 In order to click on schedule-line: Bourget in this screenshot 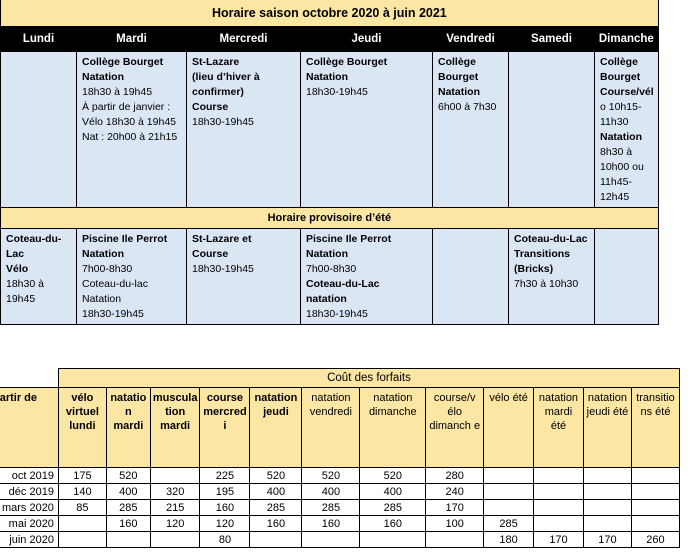, I will do `click(620, 77)`.